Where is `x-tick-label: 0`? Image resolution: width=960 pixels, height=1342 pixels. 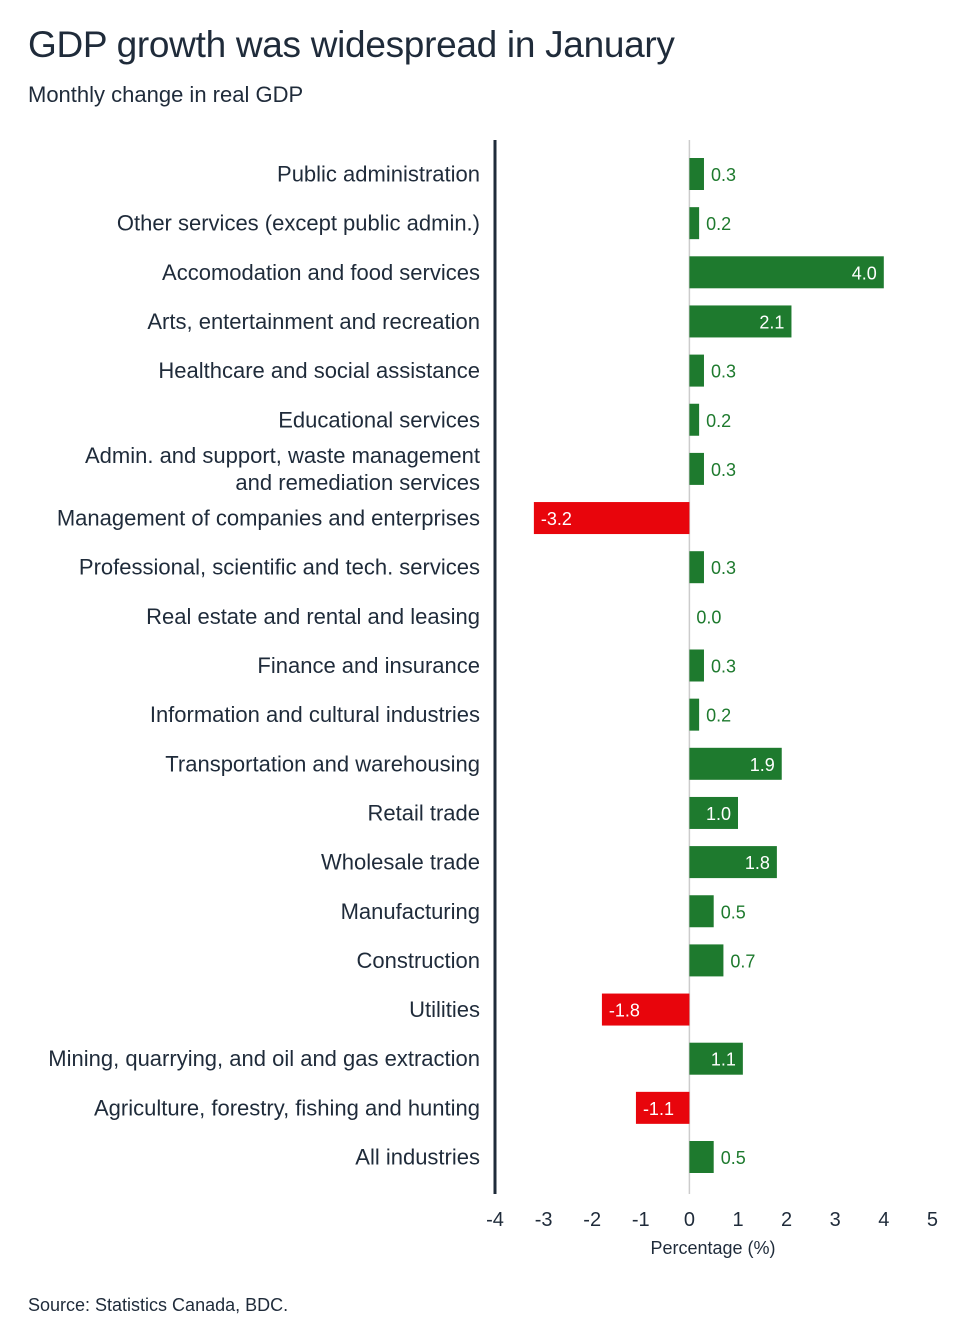
x-tick-label: 0 is located at coordinates (689, 1220).